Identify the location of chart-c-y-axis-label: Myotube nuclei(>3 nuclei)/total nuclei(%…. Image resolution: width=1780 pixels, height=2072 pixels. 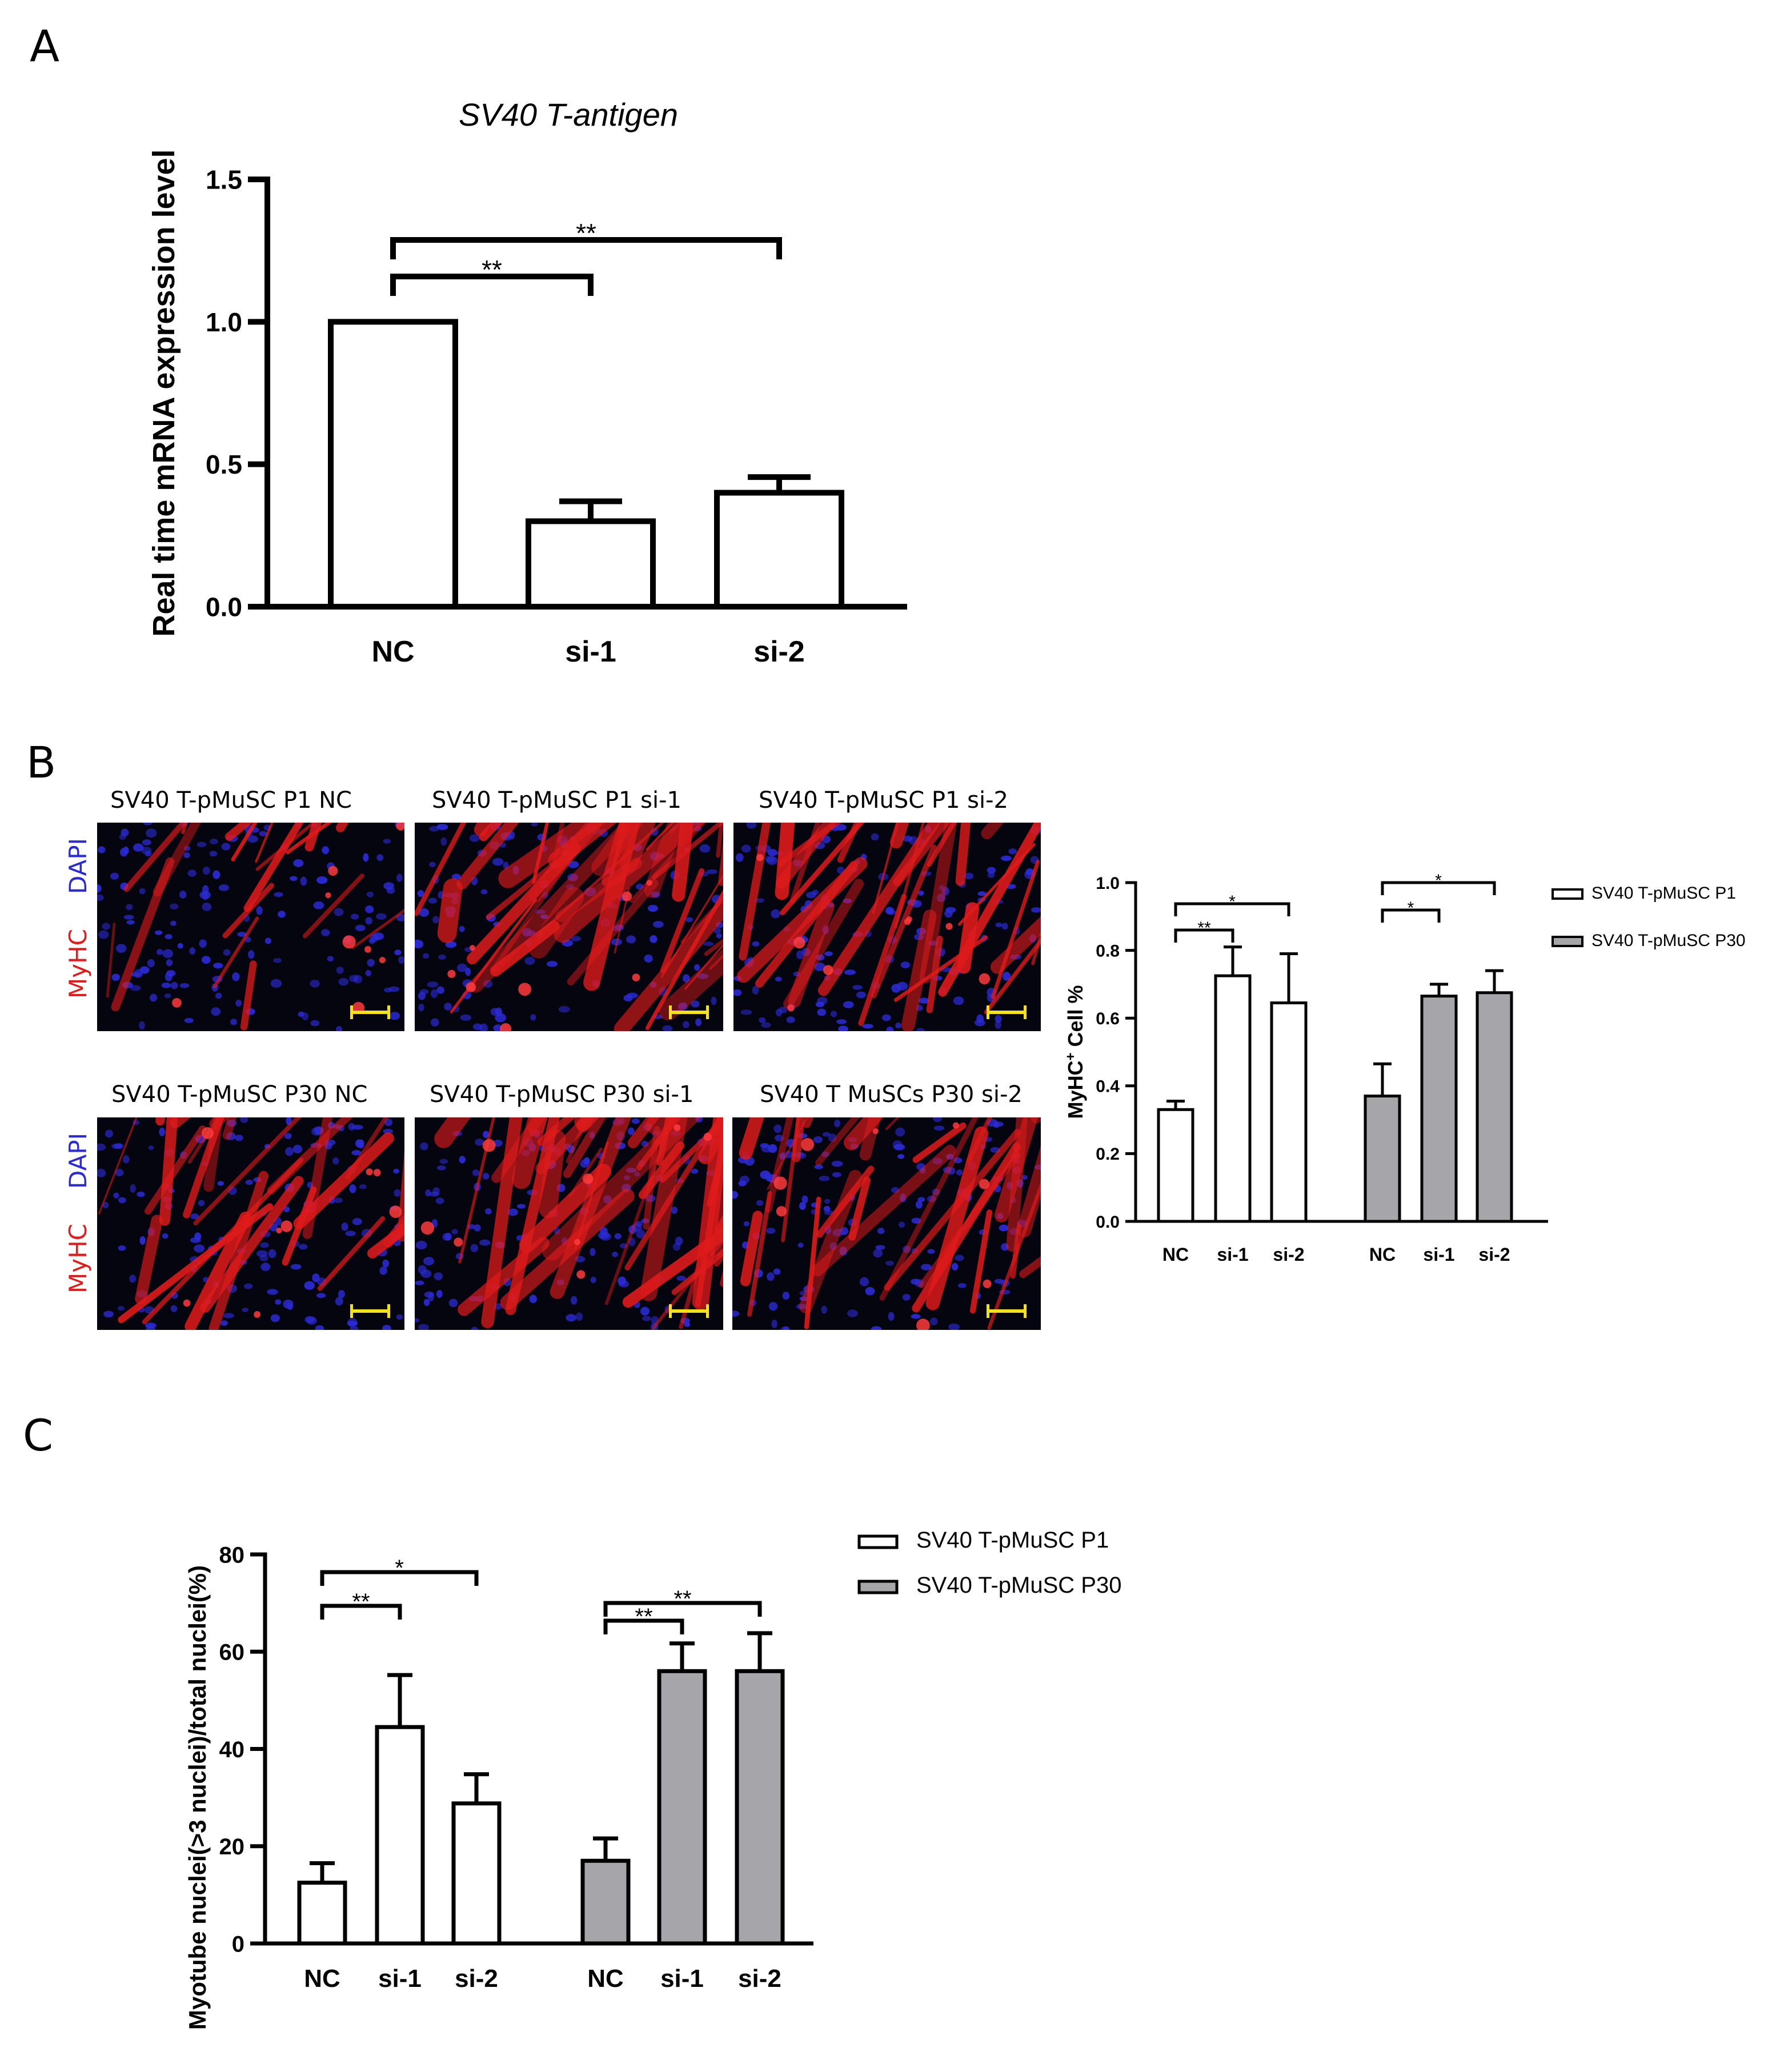
(197, 1797).